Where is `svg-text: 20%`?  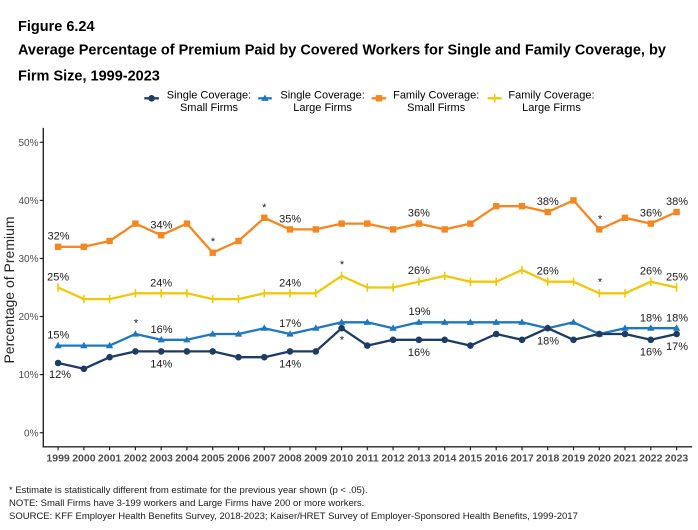 svg-text: 20% is located at coordinates (28, 317).